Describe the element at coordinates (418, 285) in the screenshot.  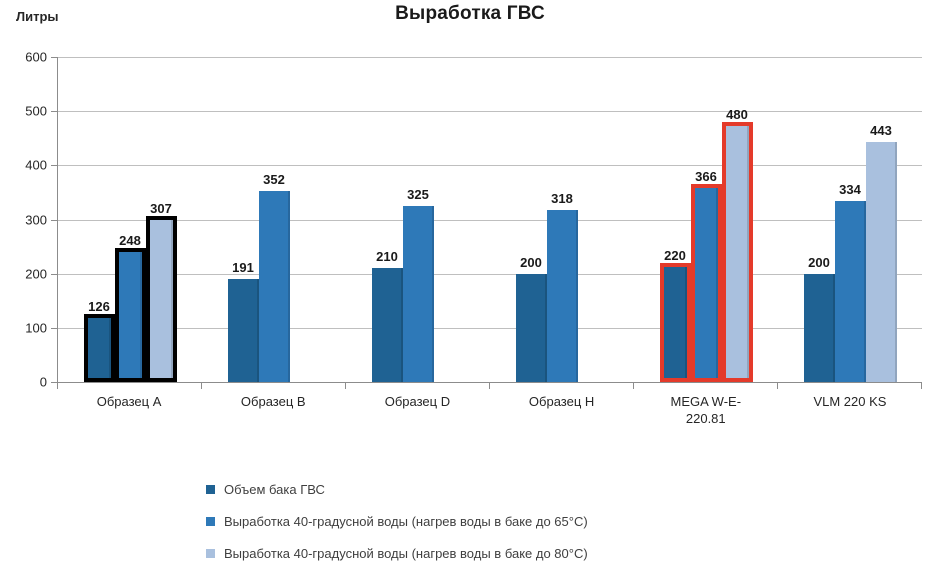
I see `bar: 325` at that location.